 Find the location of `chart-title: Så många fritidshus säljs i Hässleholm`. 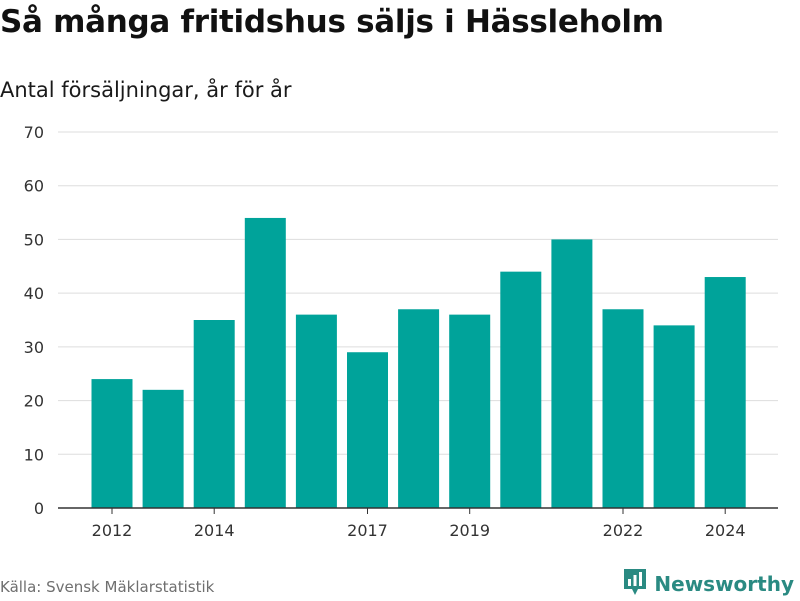

chart-title: Så många fritidshus säljs i Hässleholm is located at coordinates (332, 22).